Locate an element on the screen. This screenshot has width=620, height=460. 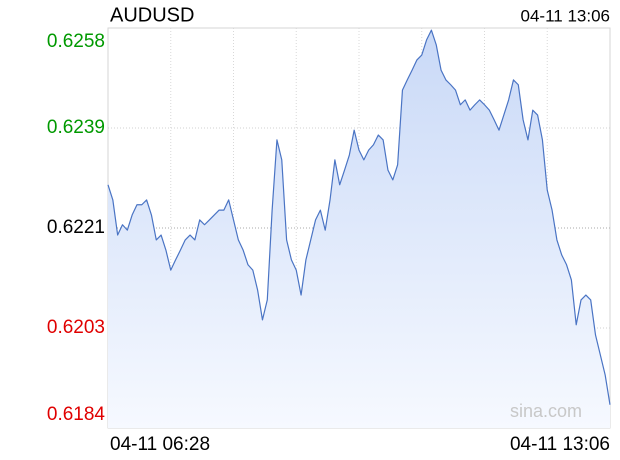
chart-title: AUDUSD is located at coordinates (152, 15).